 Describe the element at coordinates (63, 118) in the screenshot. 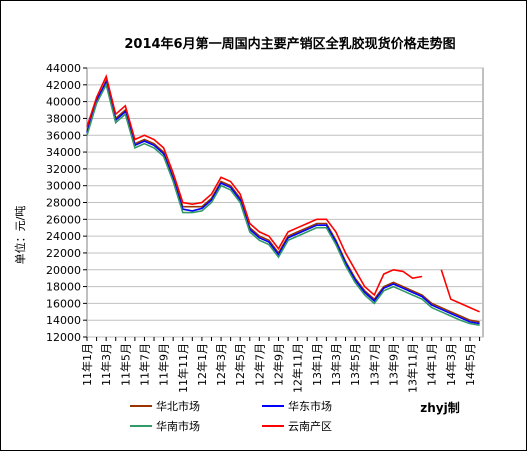

I see `y-tick-label: 38000` at that location.